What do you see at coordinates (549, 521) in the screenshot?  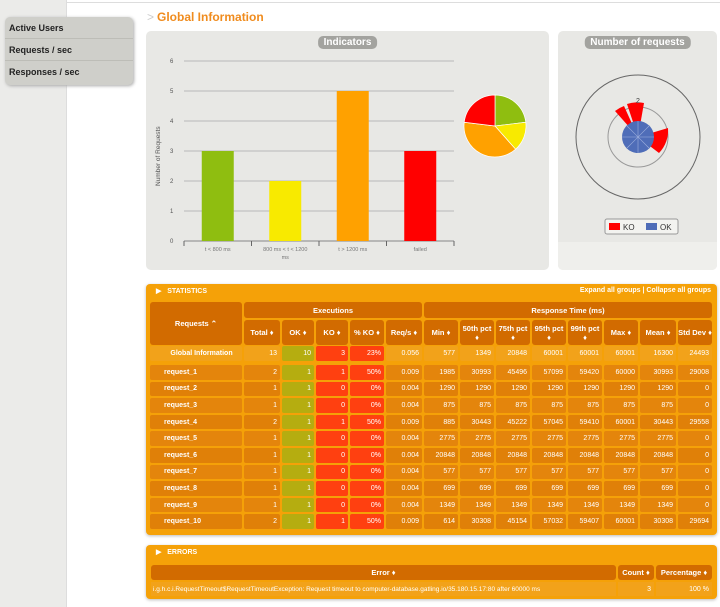 I see `stat-cell: 57032` at bounding box center [549, 521].